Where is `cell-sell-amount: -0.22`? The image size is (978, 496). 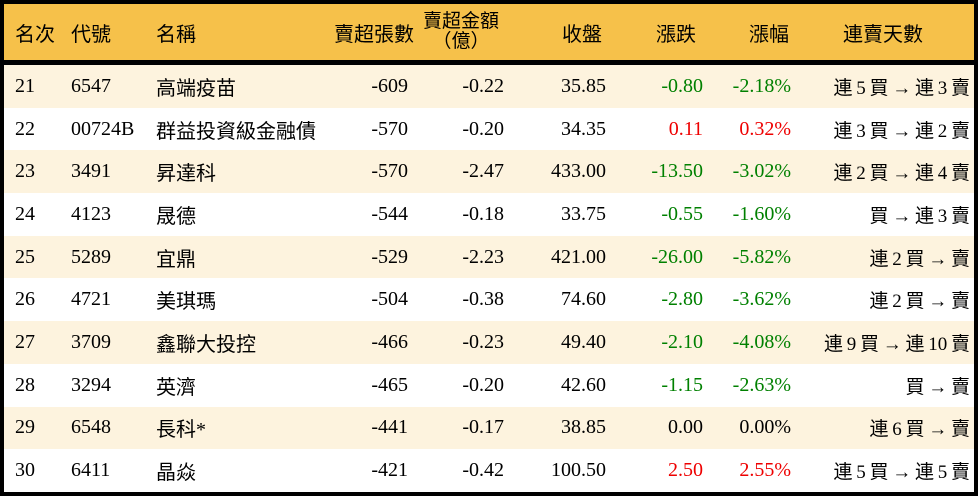
cell-sell-amount: -0.22 is located at coordinates (461, 85).